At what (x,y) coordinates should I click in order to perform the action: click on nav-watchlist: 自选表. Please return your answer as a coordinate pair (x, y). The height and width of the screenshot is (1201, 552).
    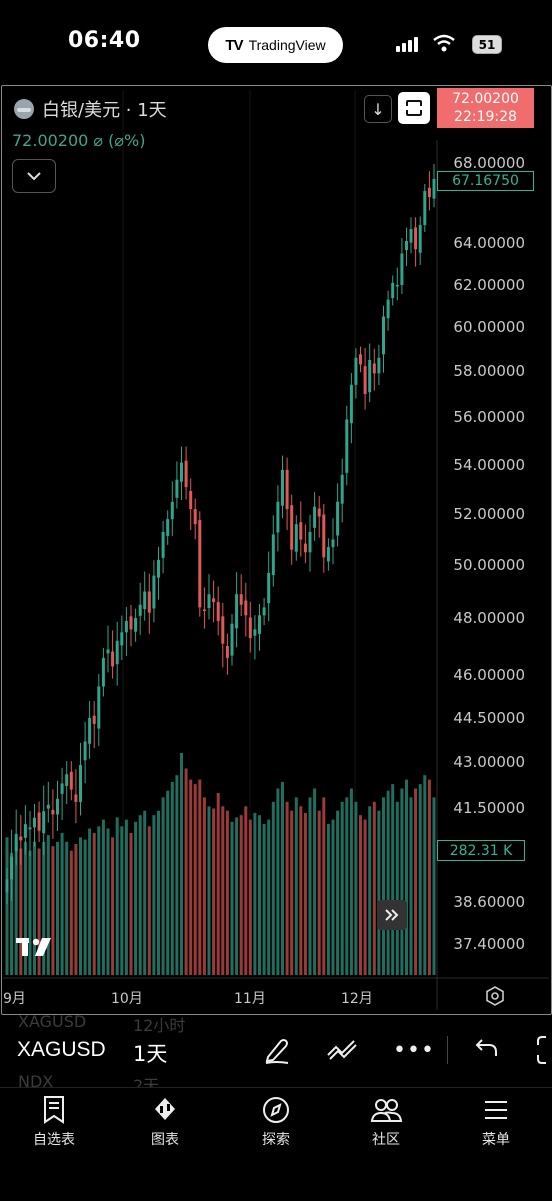
    Looking at the image, I should click on (54, 1122).